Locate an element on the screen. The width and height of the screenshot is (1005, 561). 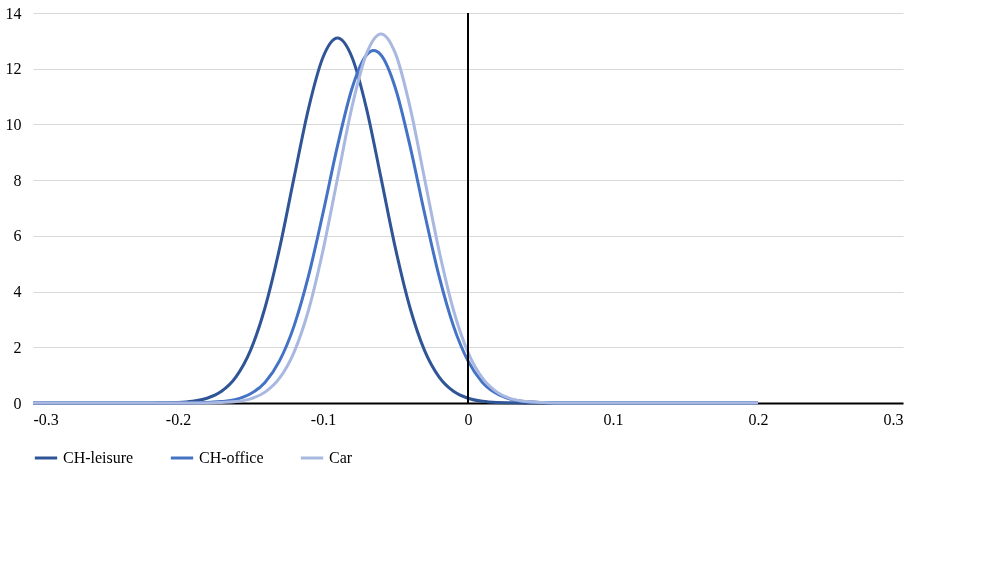
legend-label: CH-office is located at coordinates (231, 457).